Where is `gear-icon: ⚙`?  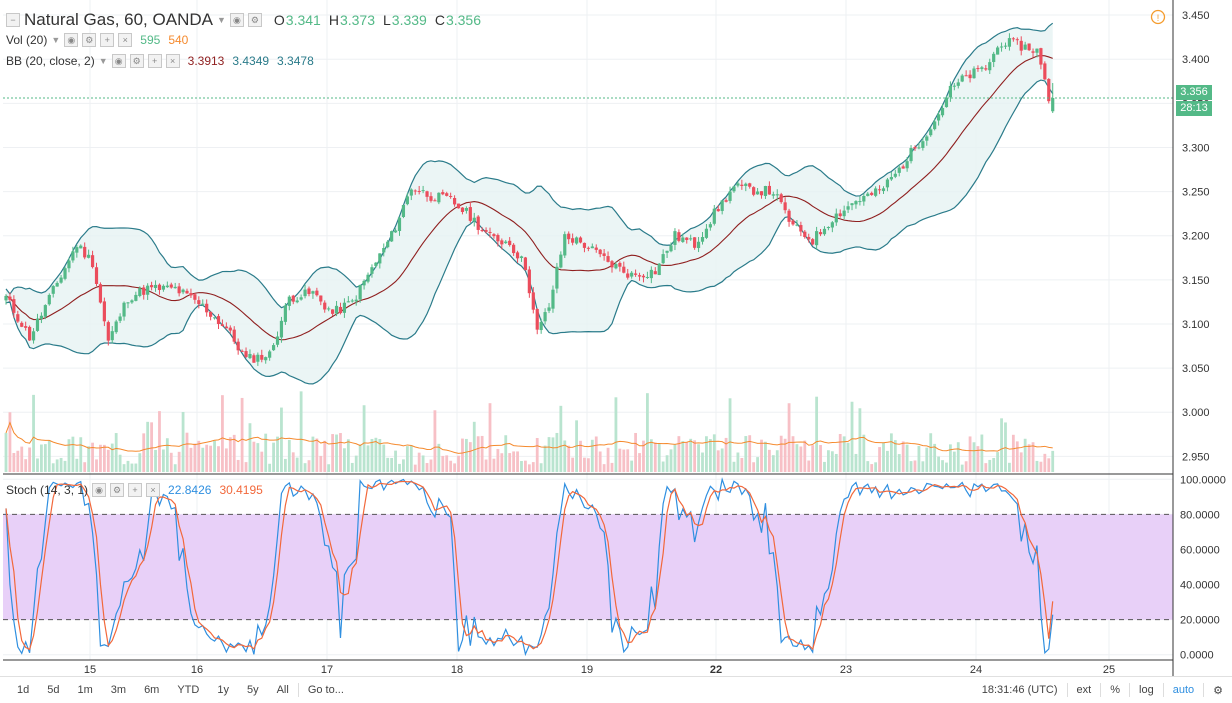 gear-icon: ⚙ is located at coordinates (89, 40).